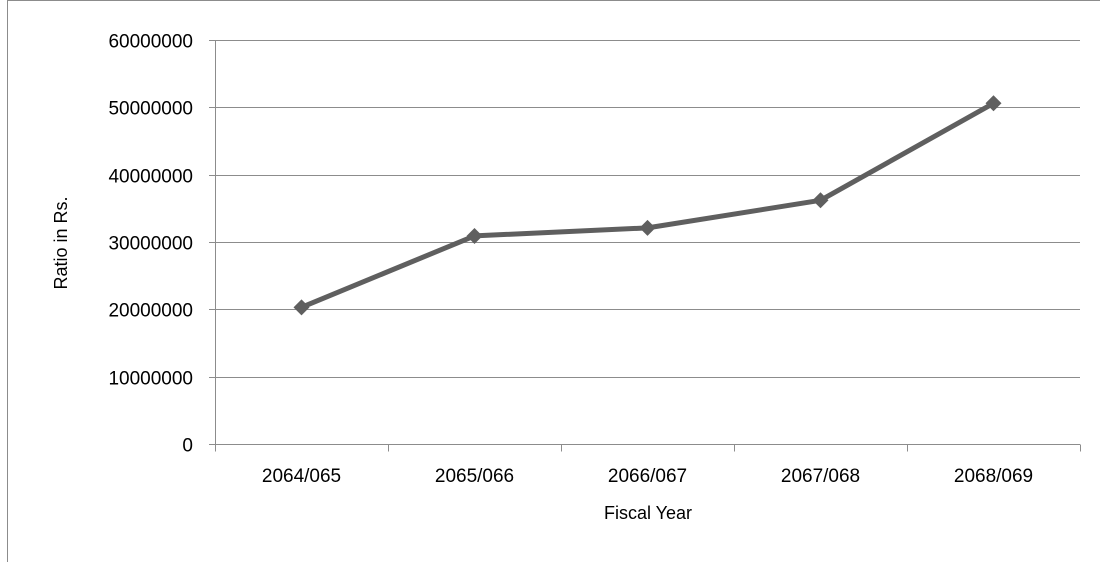 Image resolution: width=1100 pixels, height=562 pixels. I want to click on y-tick-label: 50000000, so click(150, 109).